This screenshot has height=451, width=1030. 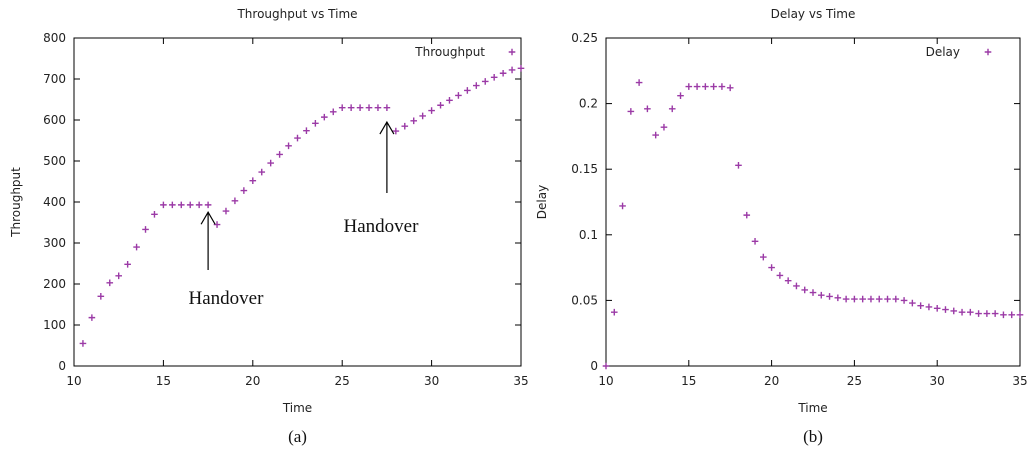 What do you see at coordinates (54, 325) in the screenshot?
I see `y-tick-label: 100` at bounding box center [54, 325].